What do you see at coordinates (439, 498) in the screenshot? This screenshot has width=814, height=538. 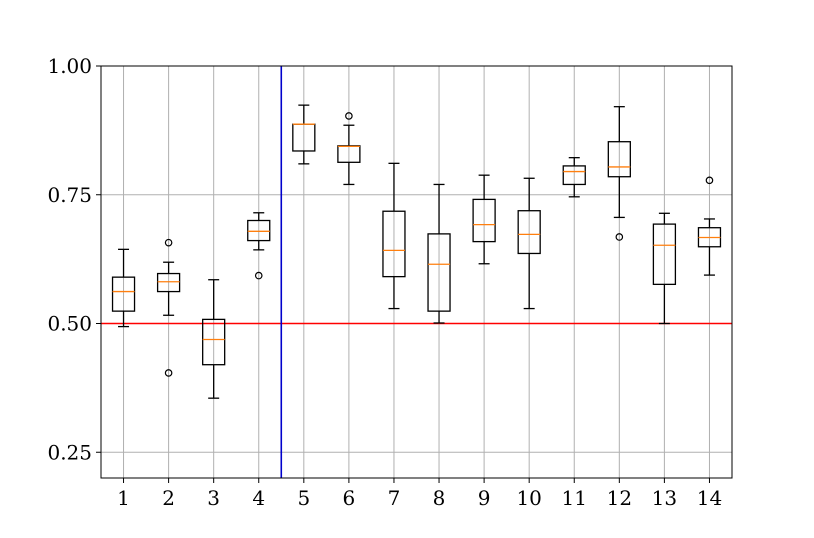 I see `x-tick-label: 8` at bounding box center [439, 498].